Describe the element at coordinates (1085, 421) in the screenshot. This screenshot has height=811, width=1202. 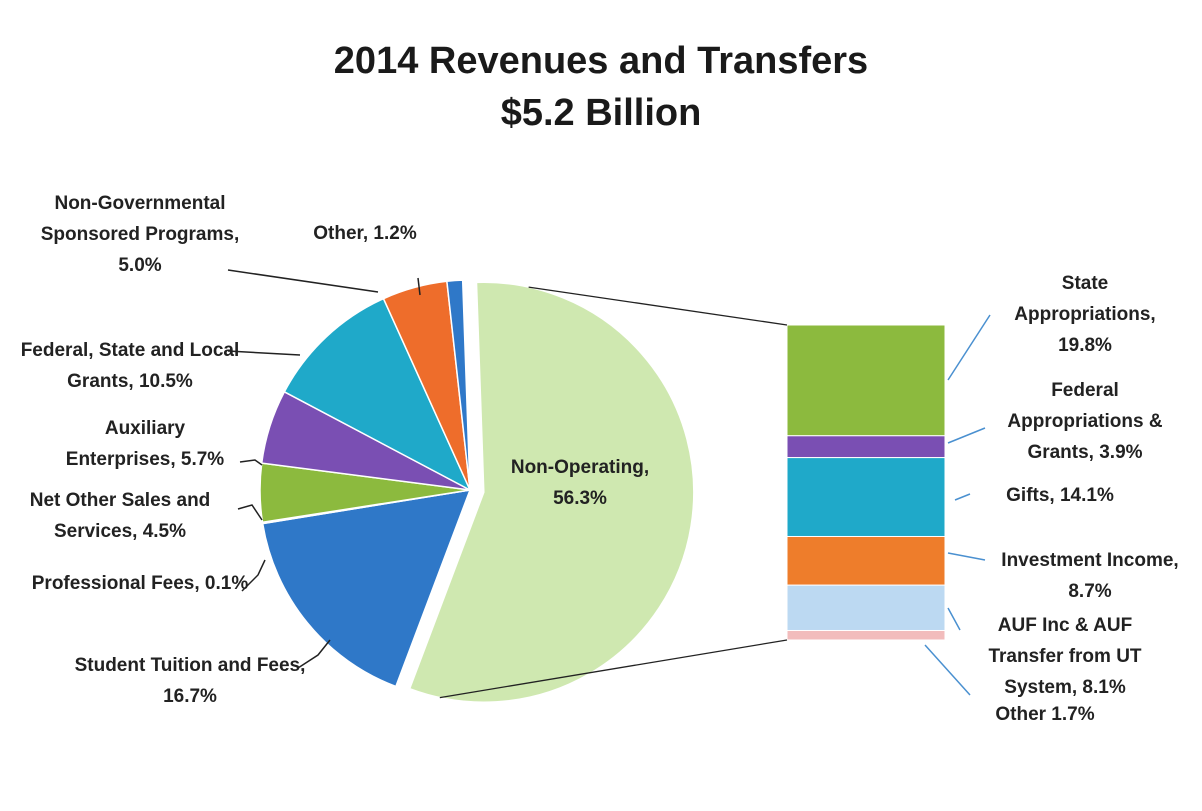
I see `data-label: Federal Appropriations & Grants, 3.9%` at that location.